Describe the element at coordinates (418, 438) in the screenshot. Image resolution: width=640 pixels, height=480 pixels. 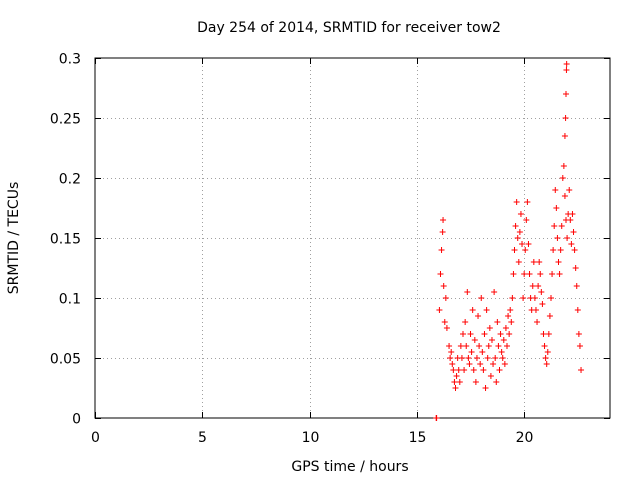
I see `x-tick-label: 15` at that location.